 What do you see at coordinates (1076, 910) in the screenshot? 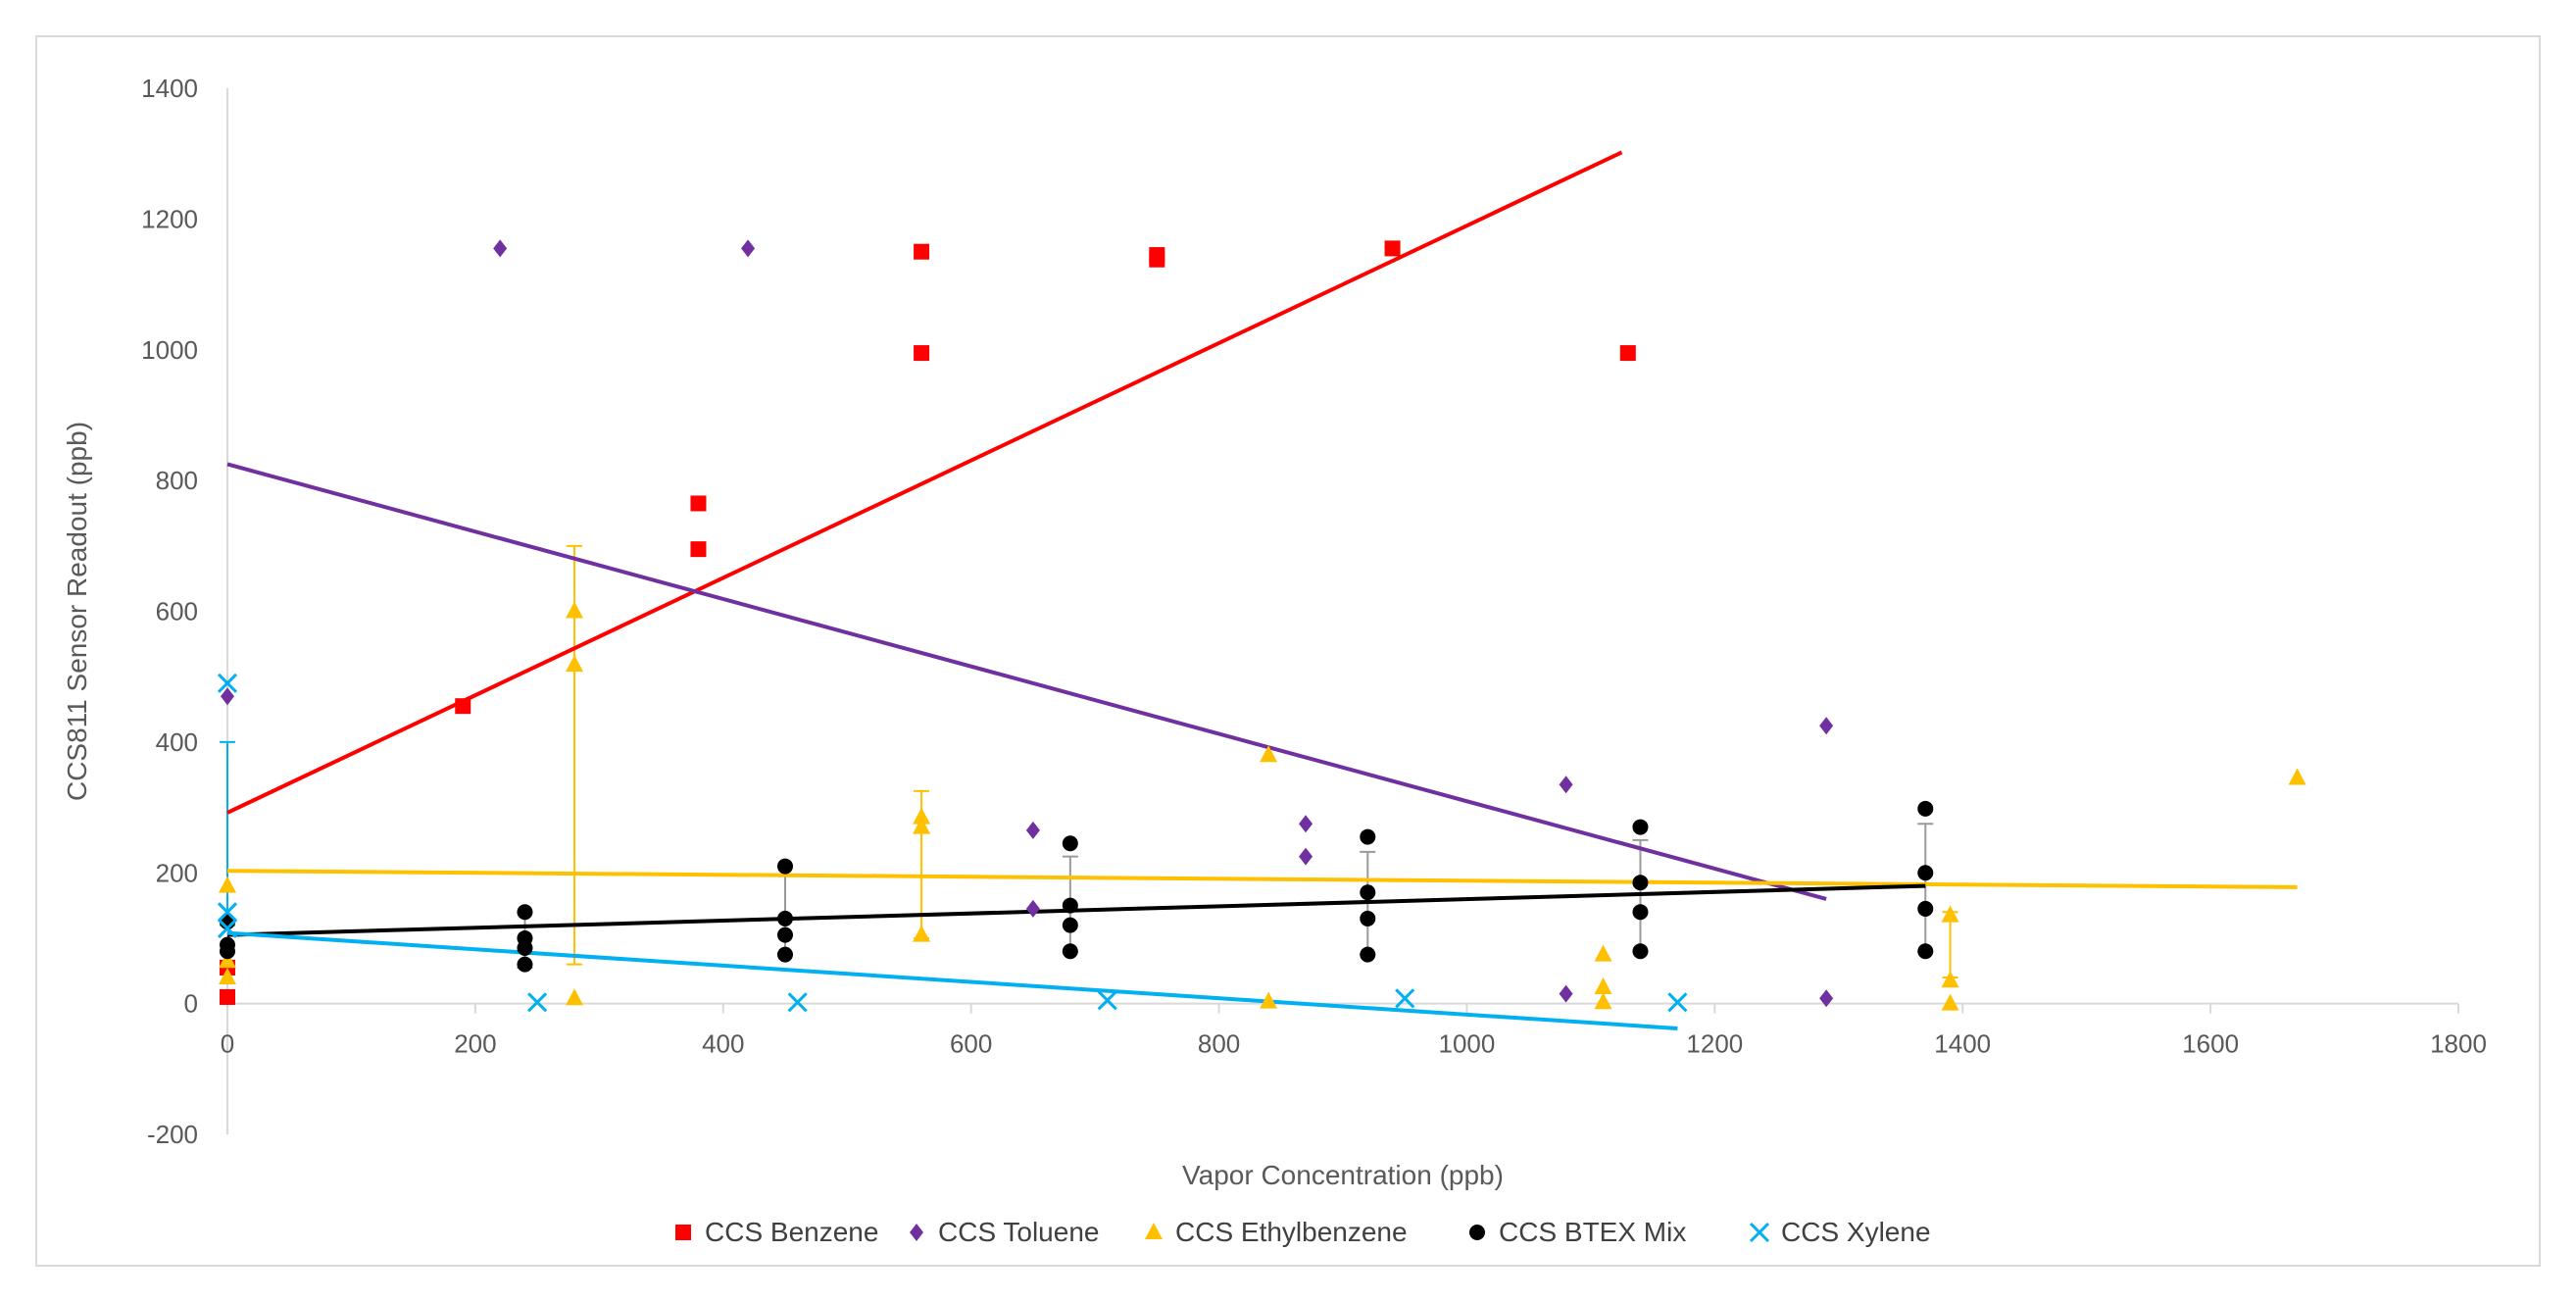
I see `trendline-ccs-btex-mix` at bounding box center [1076, 910].